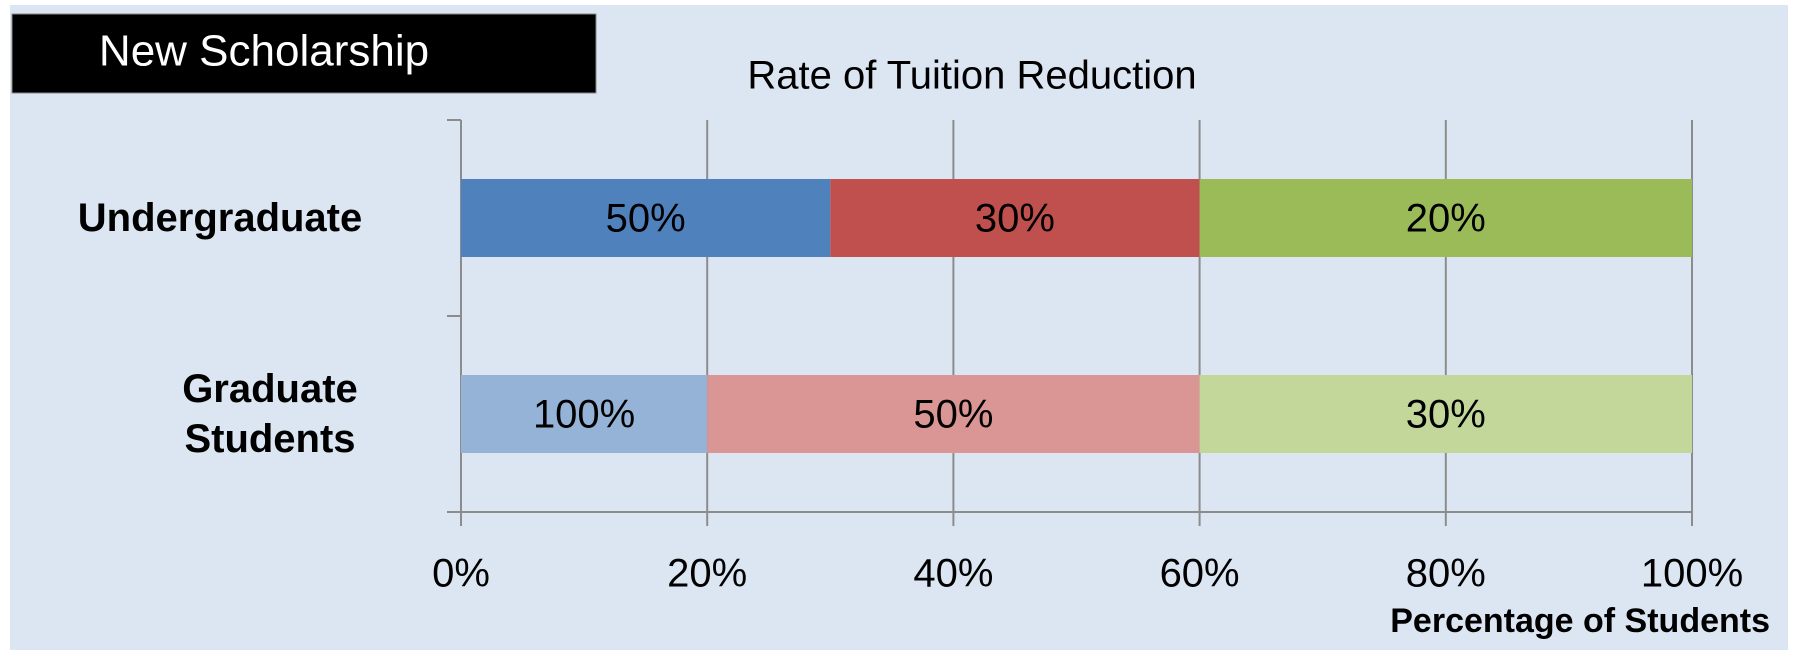 The height and width of the screenshot is (655, 1798). Describe the element at coordinates (1580, 621) in the screenshot. I see `x-axis-title: Percentage of Students` at that location.